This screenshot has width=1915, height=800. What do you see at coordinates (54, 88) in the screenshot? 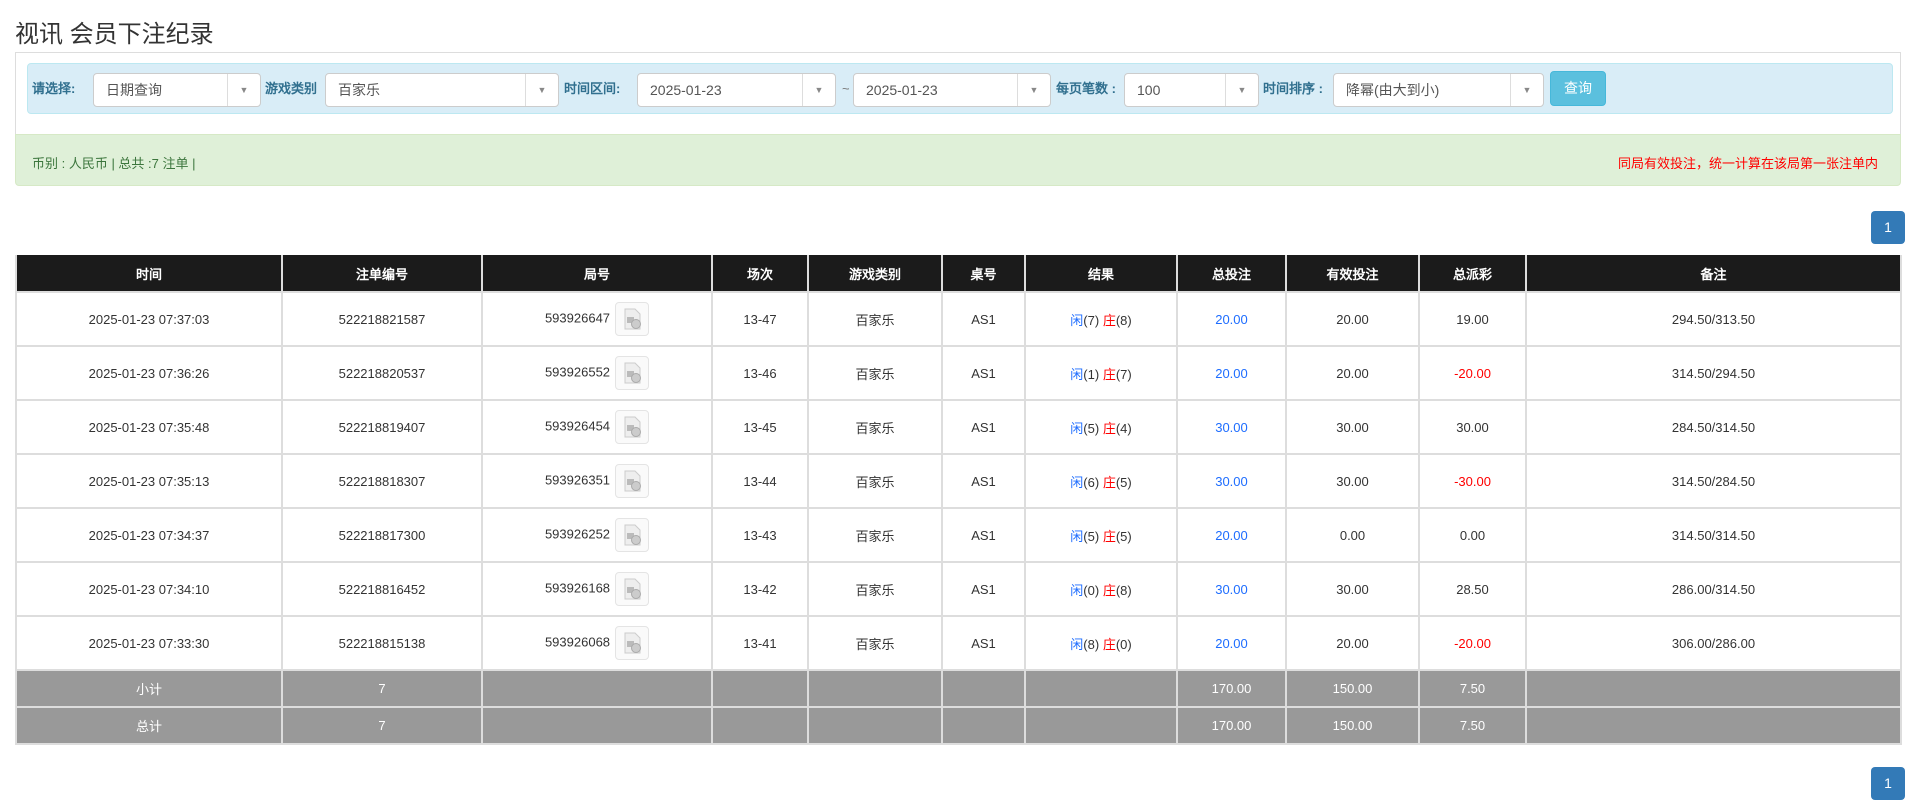
I see `select-label: 请选择:` at bounding box center [54, 88].